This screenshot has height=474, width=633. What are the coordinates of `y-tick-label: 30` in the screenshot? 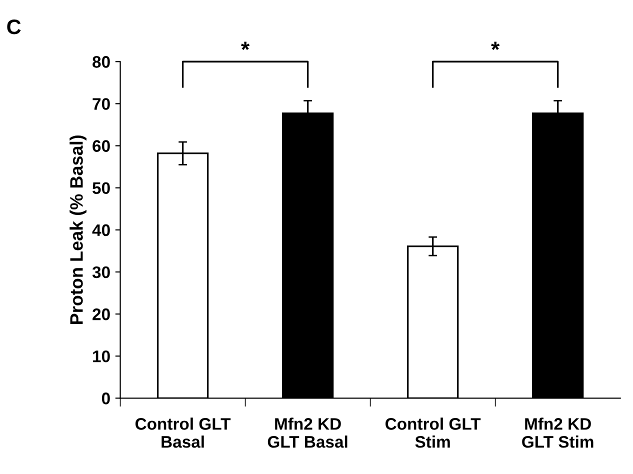 It's located at (101, 272).